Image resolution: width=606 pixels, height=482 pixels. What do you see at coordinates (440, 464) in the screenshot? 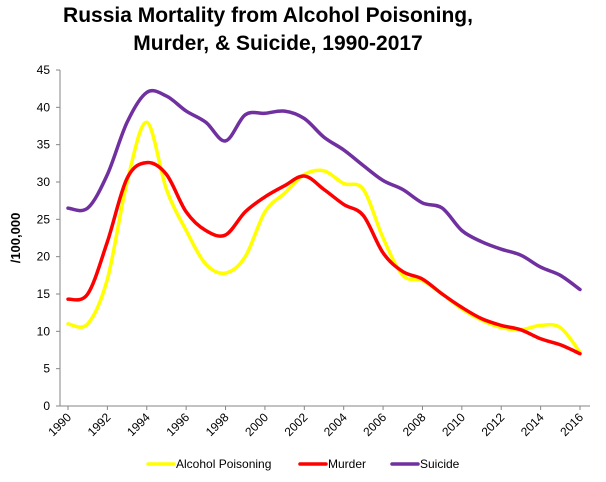
I see `legend-label-suicide: Suicide` at bounding box center [440, 464].